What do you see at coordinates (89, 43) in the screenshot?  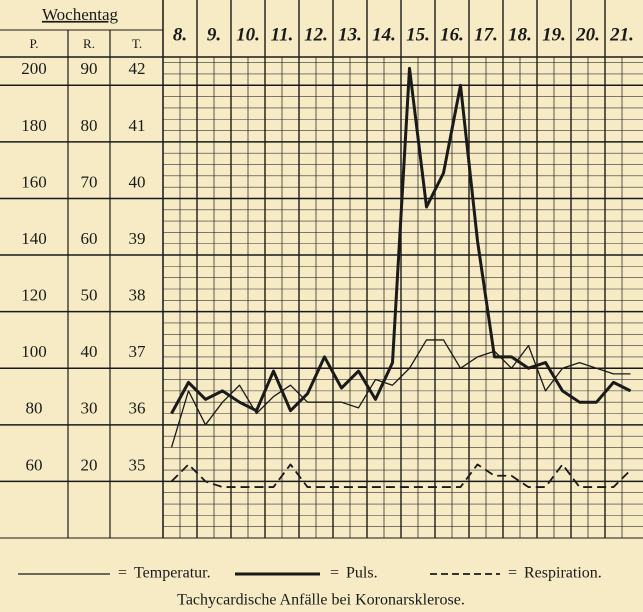 I see `r-axis-label: R.` at bounding box center [89, 43].